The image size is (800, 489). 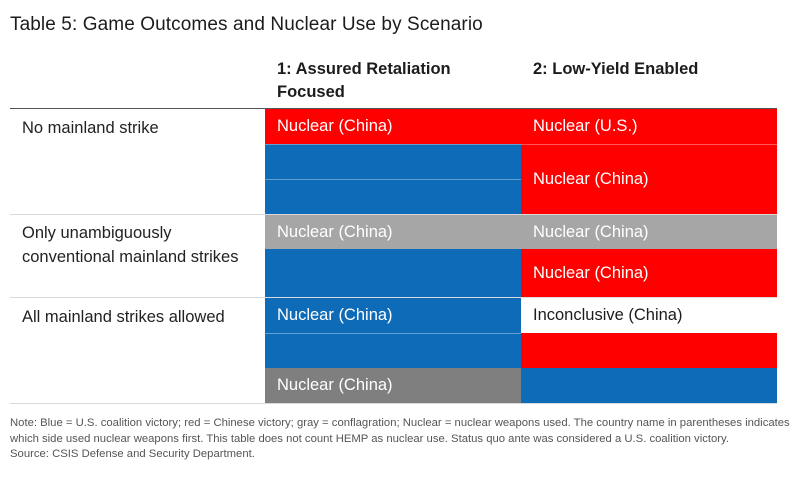 What do you see at coordinates (649, 126) in the screenshot?
I see `cell-r1-c2-outcome-1: Nuclear (U.S.)` at bounding box center [649, 126].